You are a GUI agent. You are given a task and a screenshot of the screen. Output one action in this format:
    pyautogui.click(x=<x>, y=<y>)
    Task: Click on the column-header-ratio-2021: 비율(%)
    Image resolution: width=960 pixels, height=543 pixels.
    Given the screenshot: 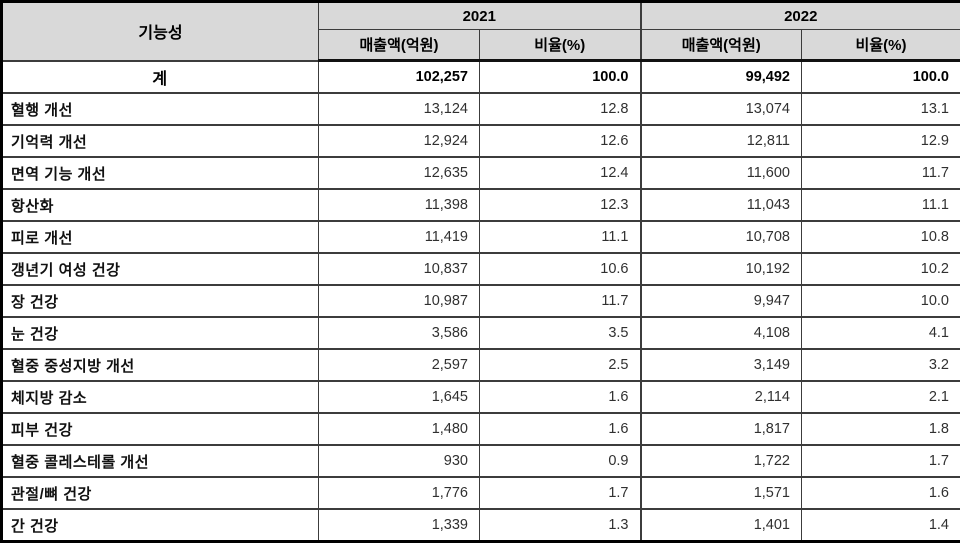 What is the action you would take?
    pyautogui.click(x=560, y=45)
    